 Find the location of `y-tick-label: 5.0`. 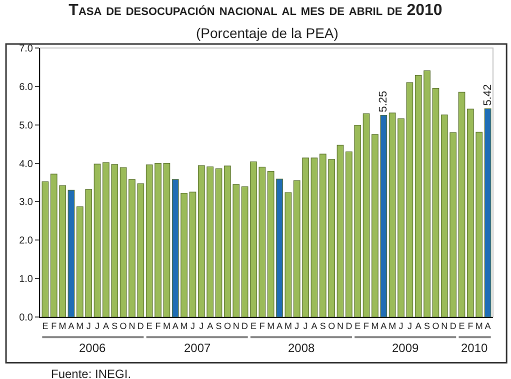

y-tick-label: 5.0 is located at coordinates (26, 126).